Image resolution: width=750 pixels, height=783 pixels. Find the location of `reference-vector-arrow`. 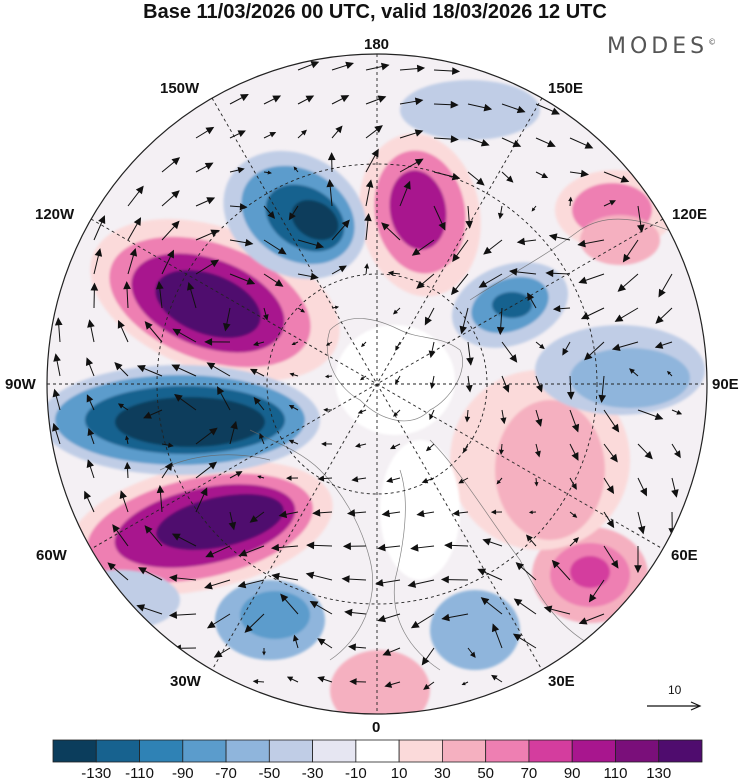

reference-vector-arrow is located at coordinates (674, 706).